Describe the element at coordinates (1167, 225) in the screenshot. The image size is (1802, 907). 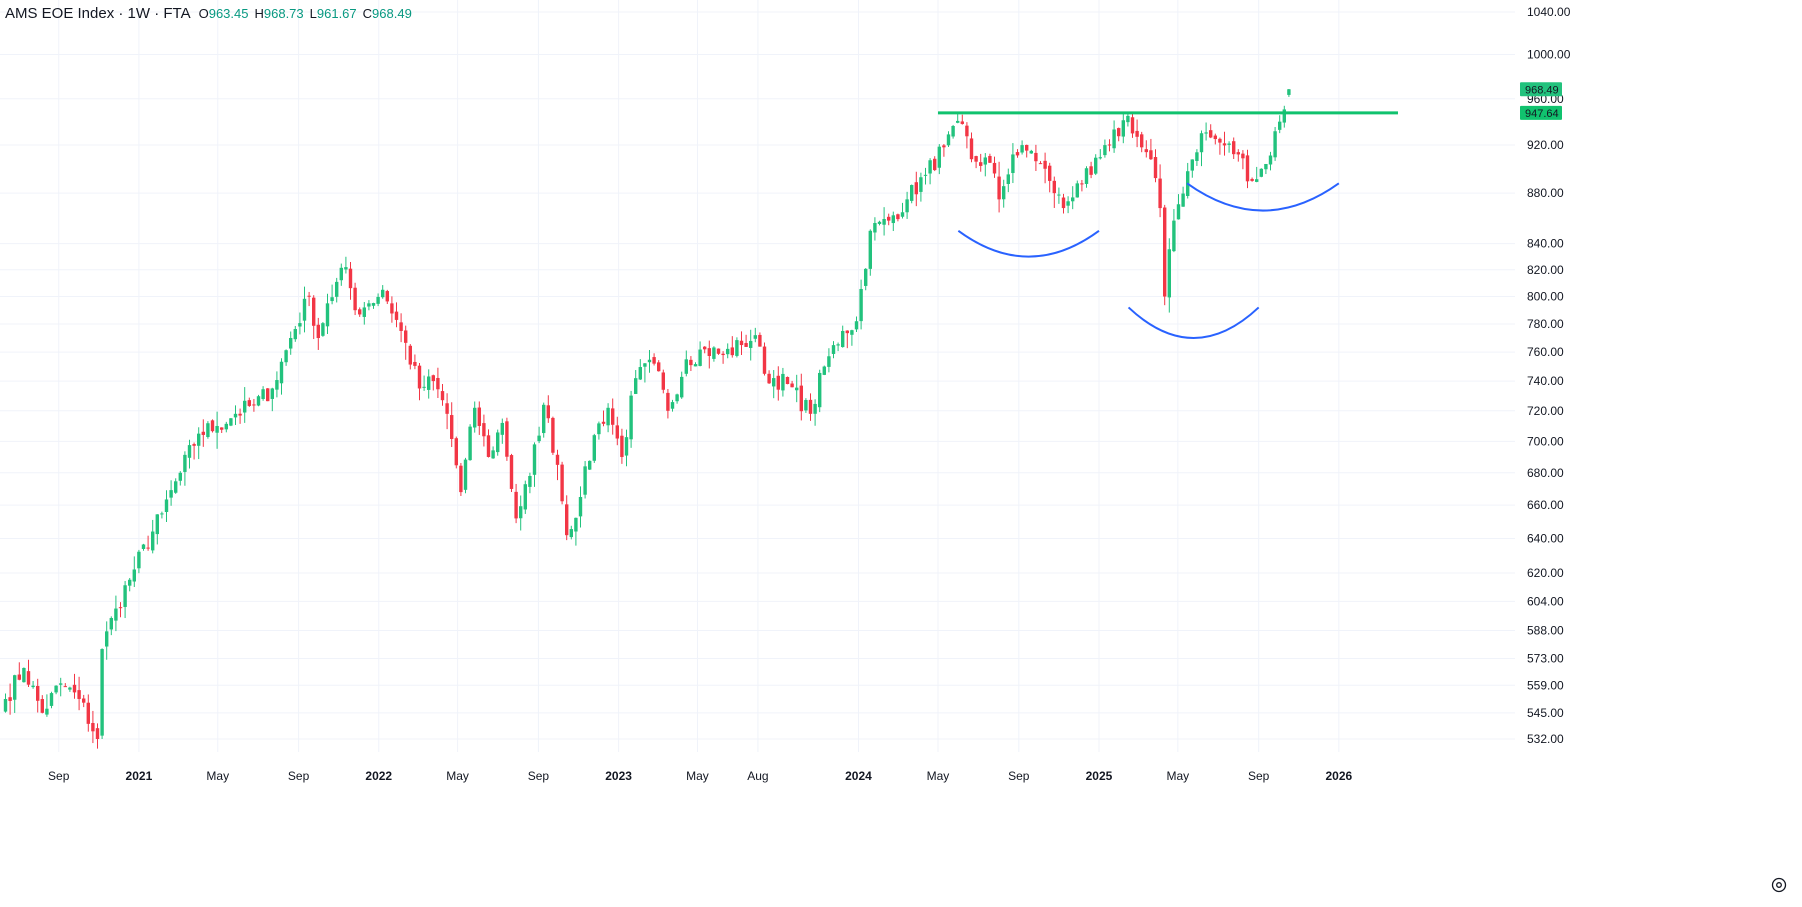
I see `drawings` at that location.